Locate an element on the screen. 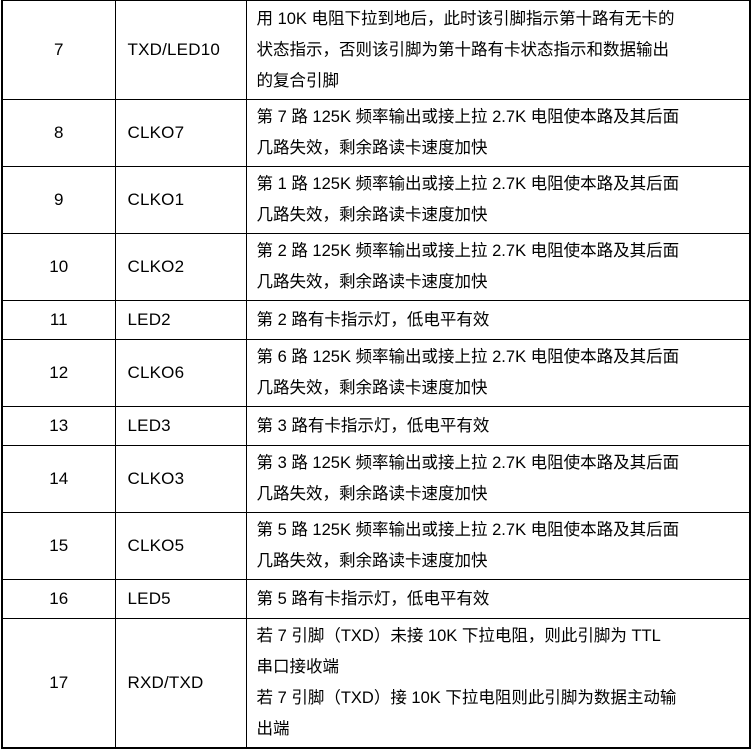 The height and width of the screenshot is (749, 751). table-row-pin-13: 13 LED3 第 3 路有卡指示灯，低电平有效 is located at coordinates (376, 426).